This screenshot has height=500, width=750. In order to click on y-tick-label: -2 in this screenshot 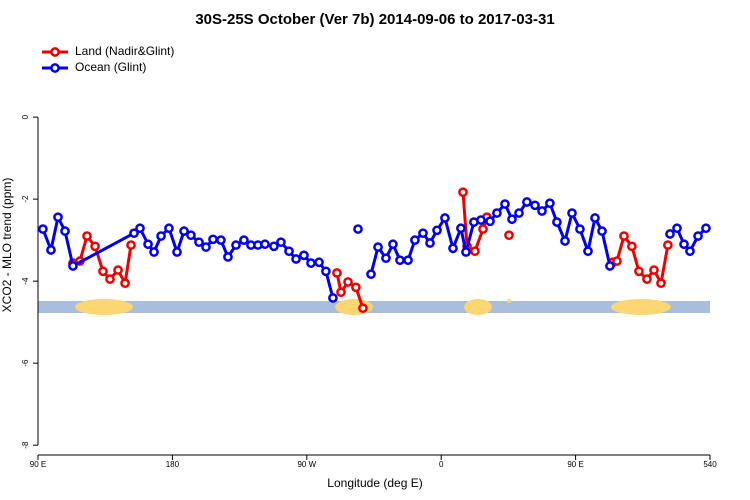, I will do `click(25, 199)`.